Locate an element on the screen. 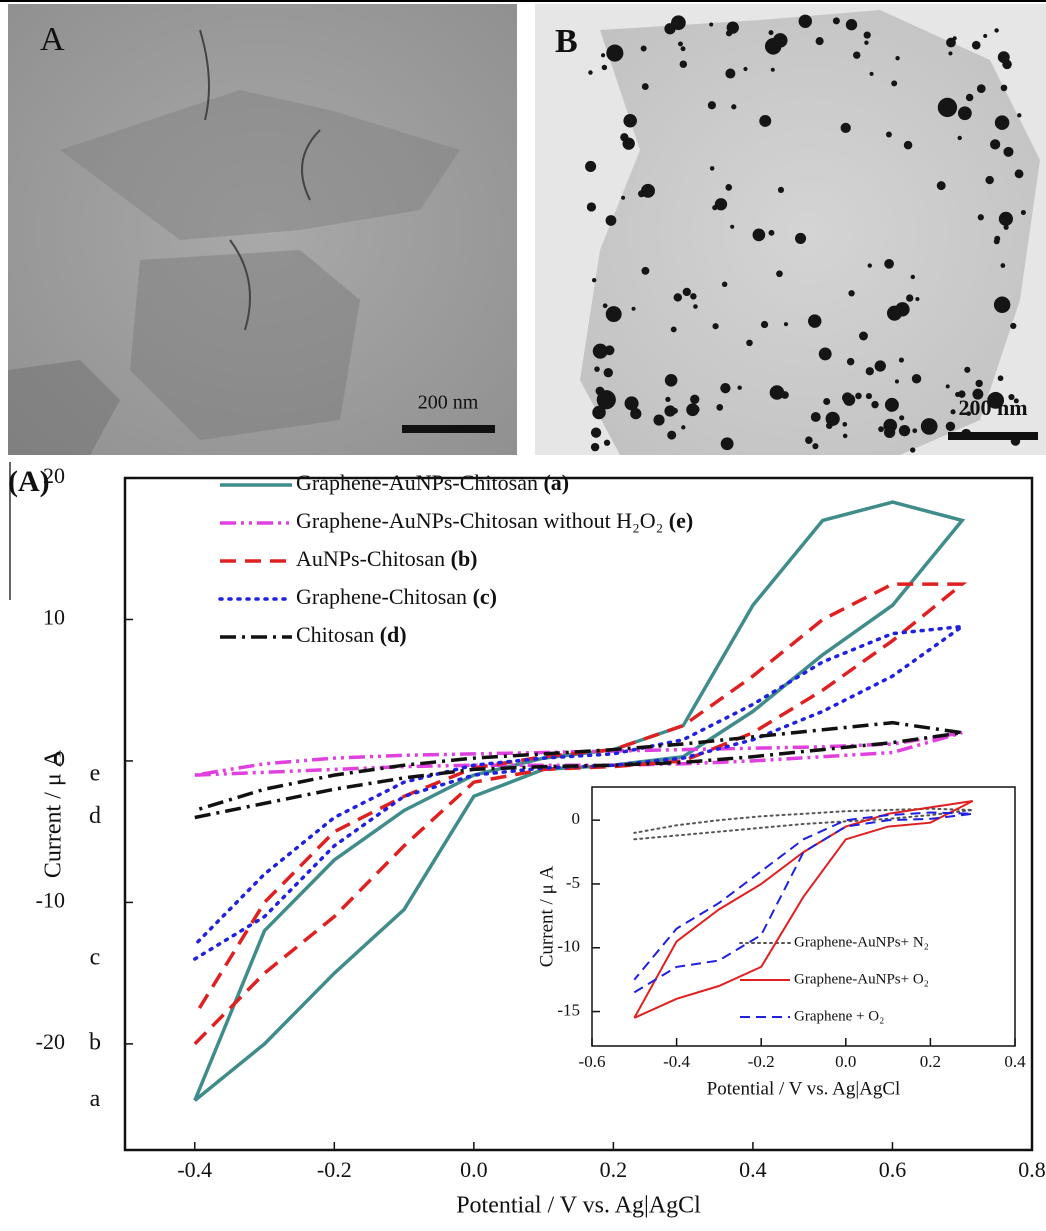 The width and height of the screenshot is (1046, 1231). curve-label: b is located at coordinates (95, 1042).